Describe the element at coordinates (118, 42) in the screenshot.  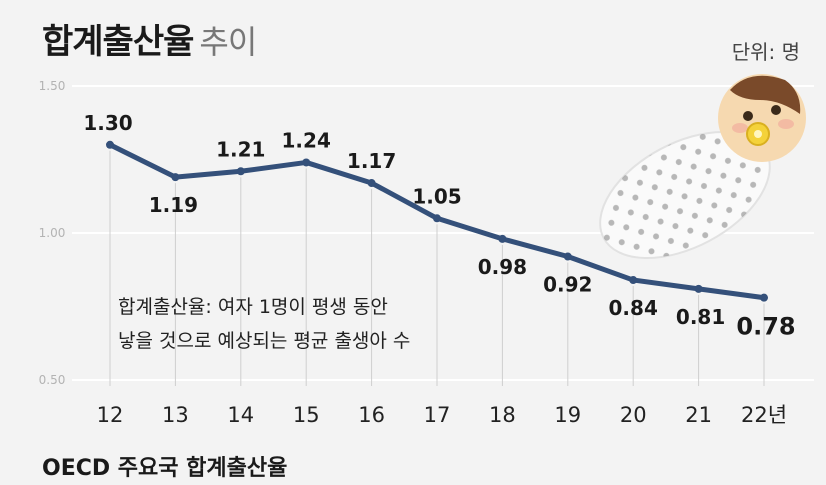
I see `chart-title-main: 합계출산율` at that location.